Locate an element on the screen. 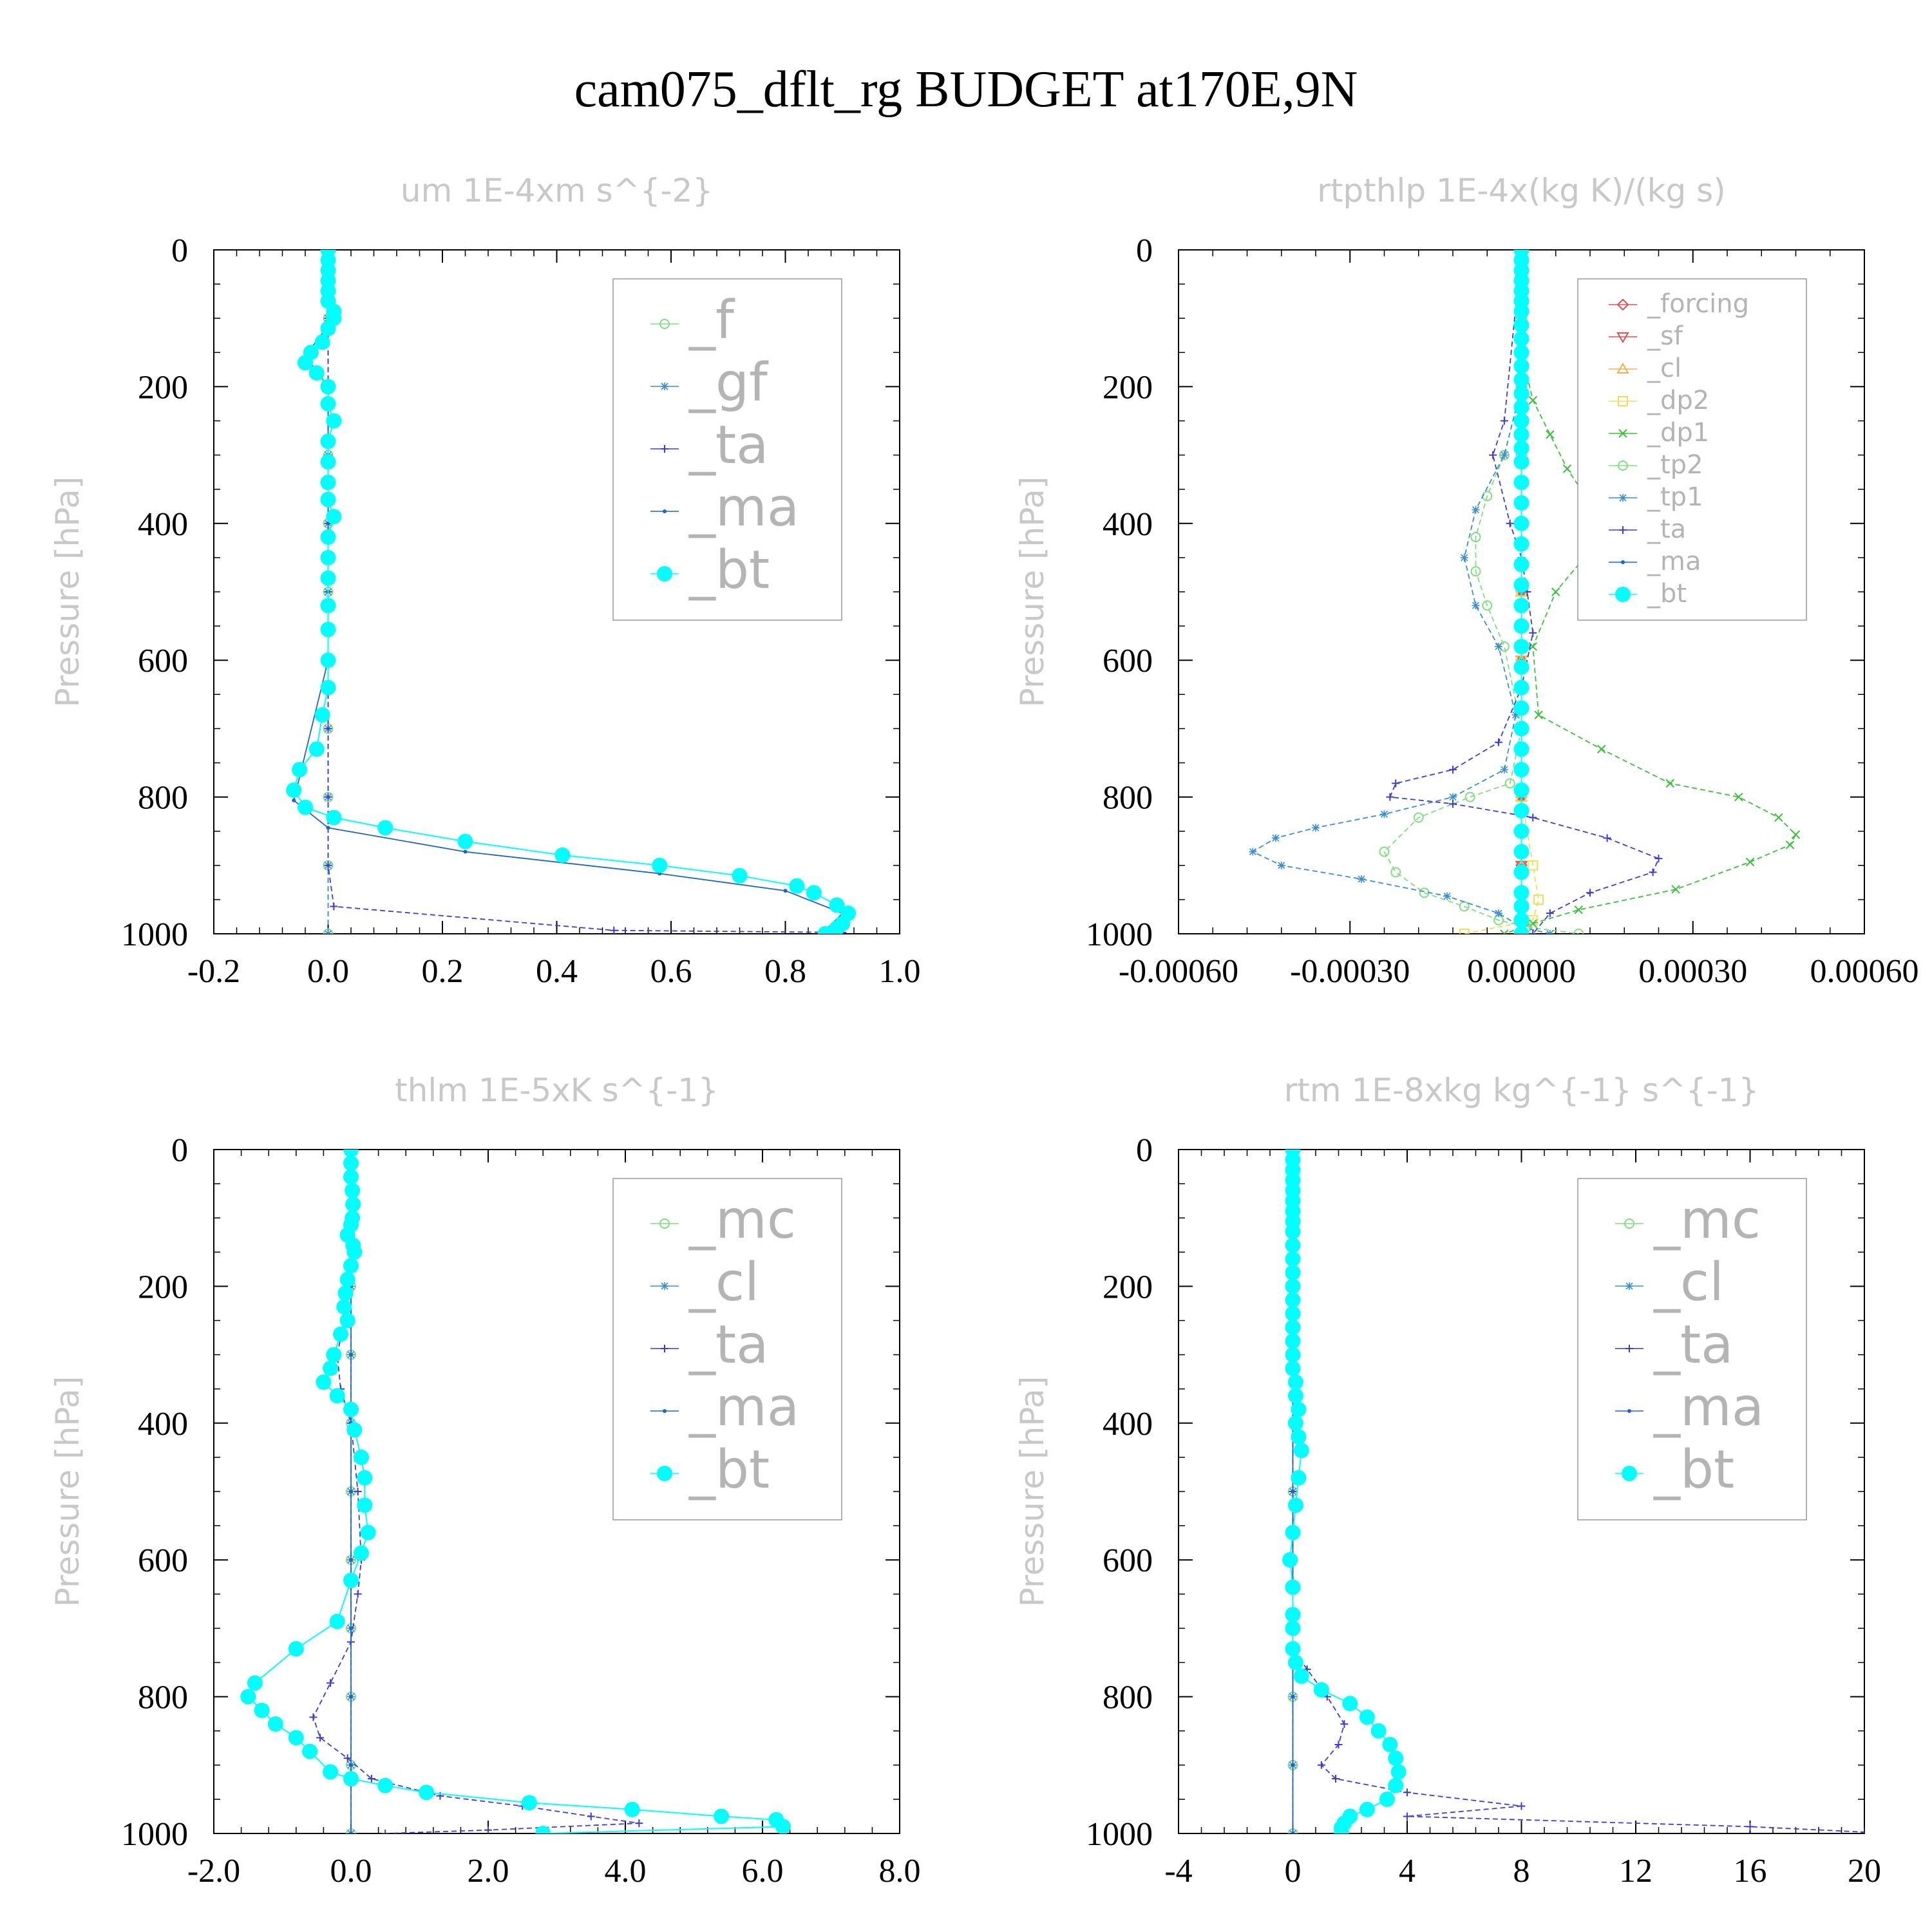 This screenshot has width=1932, height=1932. figure-title: cam075_dflt_rg BUDGET at170E,9N is located at coordinates (966, 89).